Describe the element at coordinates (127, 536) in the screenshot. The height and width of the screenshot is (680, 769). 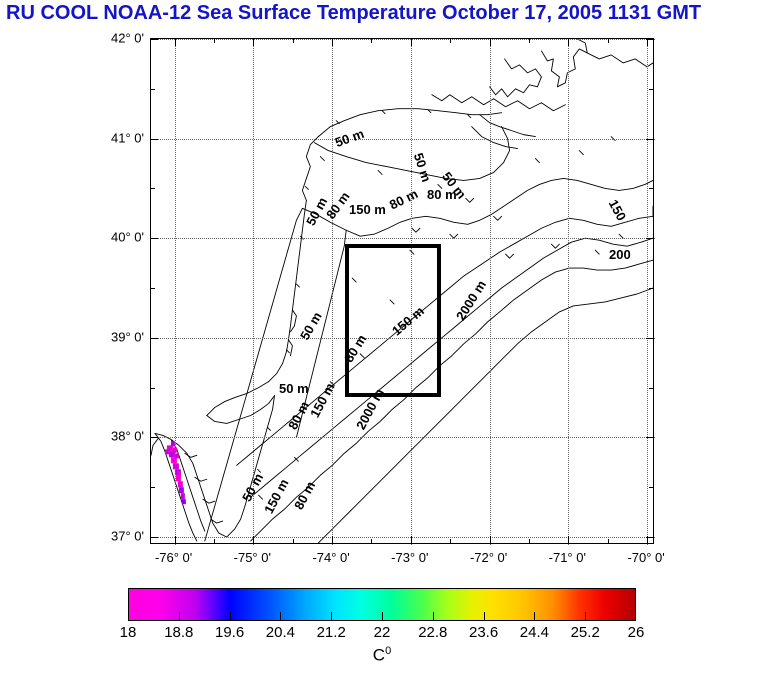
I see `y-axis-label: 37° 0'` at that location.